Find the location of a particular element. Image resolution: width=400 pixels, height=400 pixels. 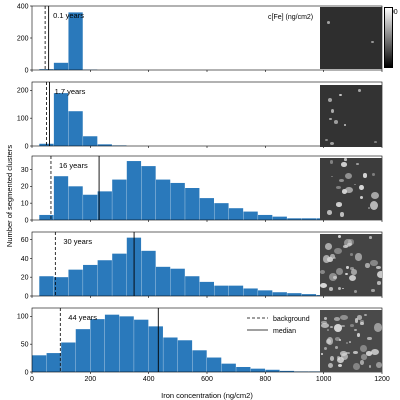

x-tick-label: 1000 is located at coordinates (324, 379).